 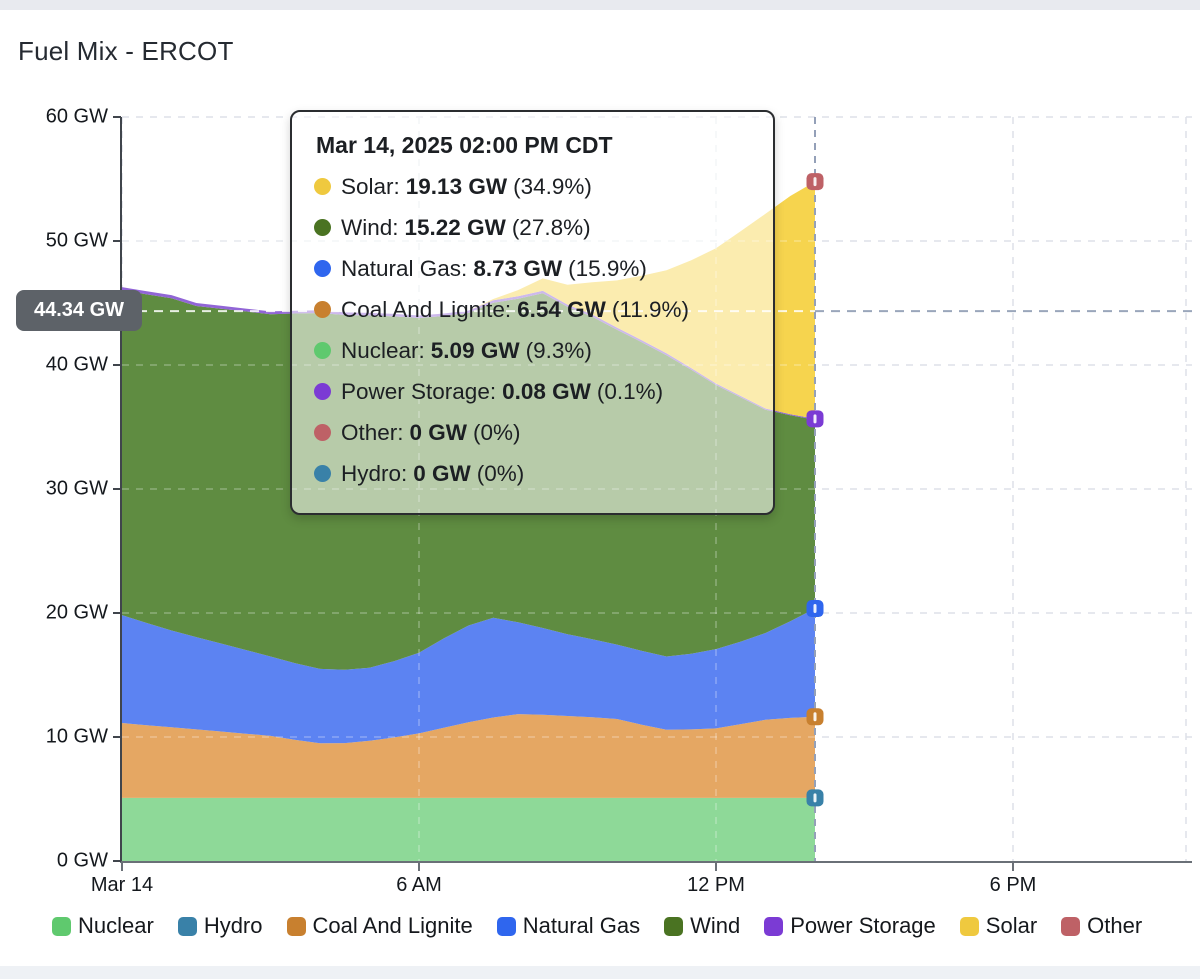 I want to click on tooltip-series-value: 15.22 GW, so click(x=455, y=227).